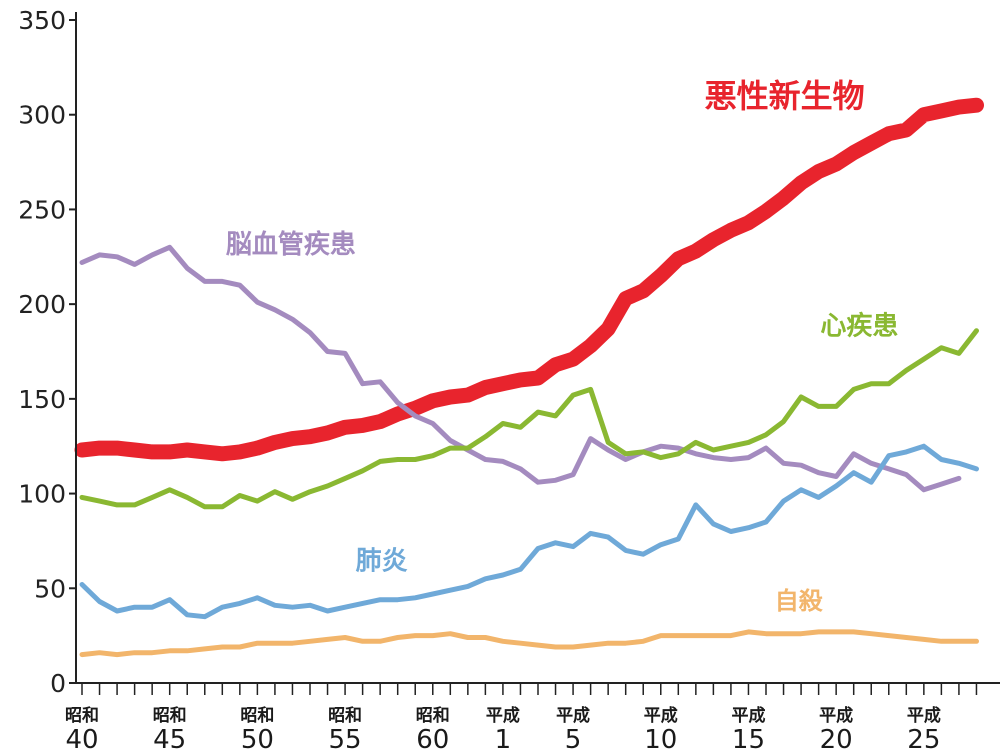 Image resolution: width=1002 pixels, height=752 pixels. Describe the element at coordinates (345, 738) in the screenshot. I see `x-tick-year-label: 55` at that location.